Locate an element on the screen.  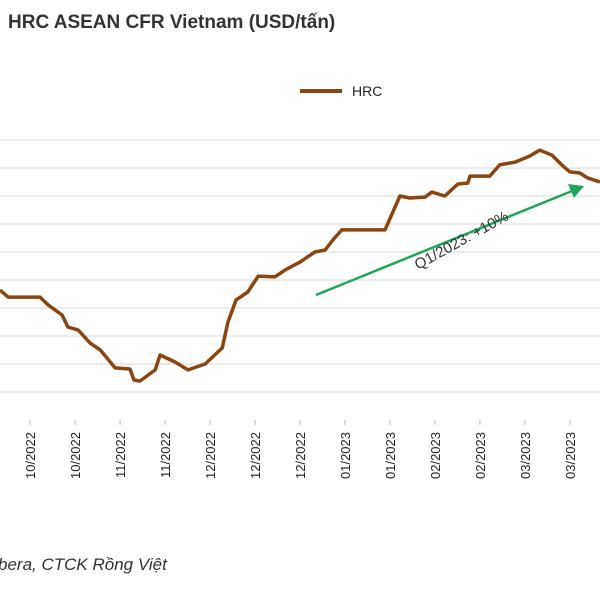
arrow-head is located at coordinates (576, 191).